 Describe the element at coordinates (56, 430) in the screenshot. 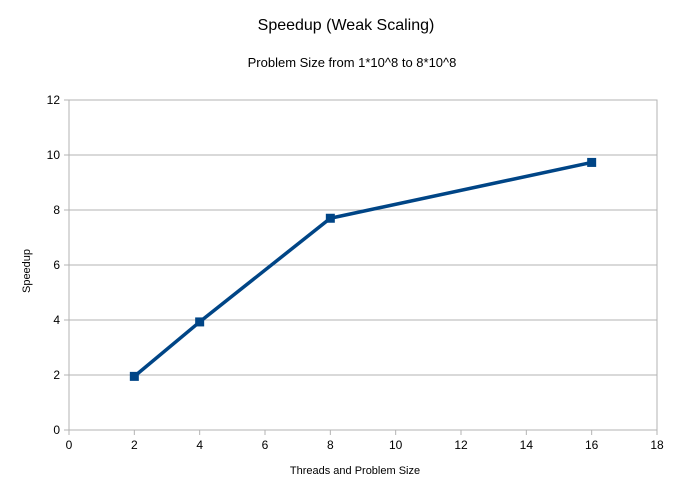

I see `y-tick-label: 0` at that location.